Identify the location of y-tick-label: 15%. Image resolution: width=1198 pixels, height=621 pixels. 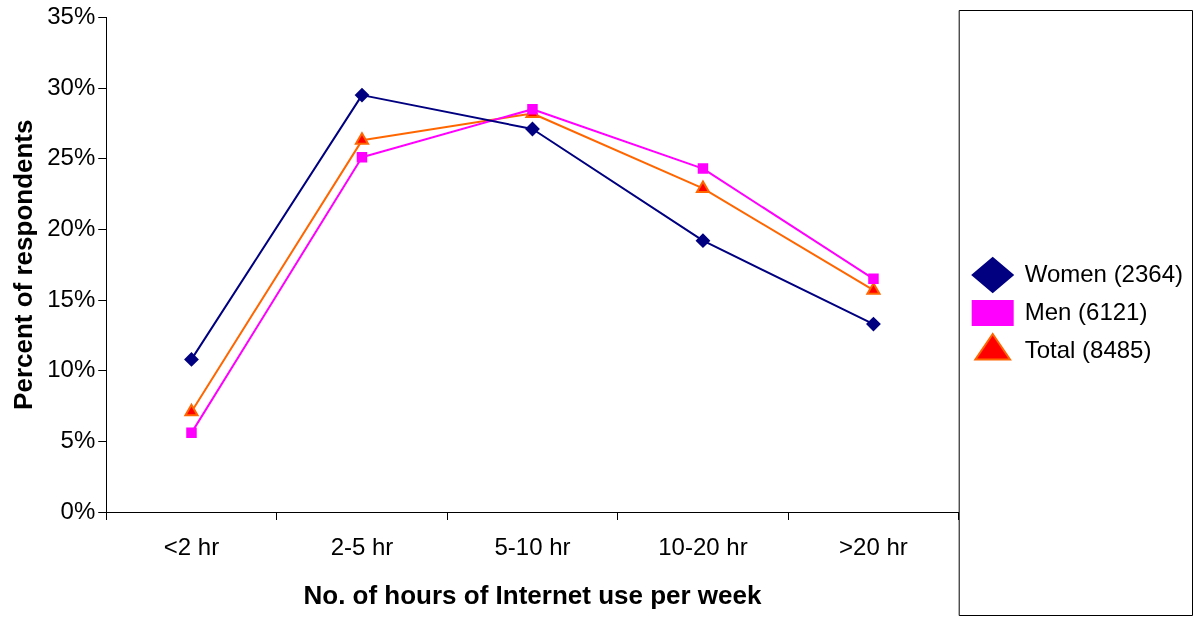
(71, 298).